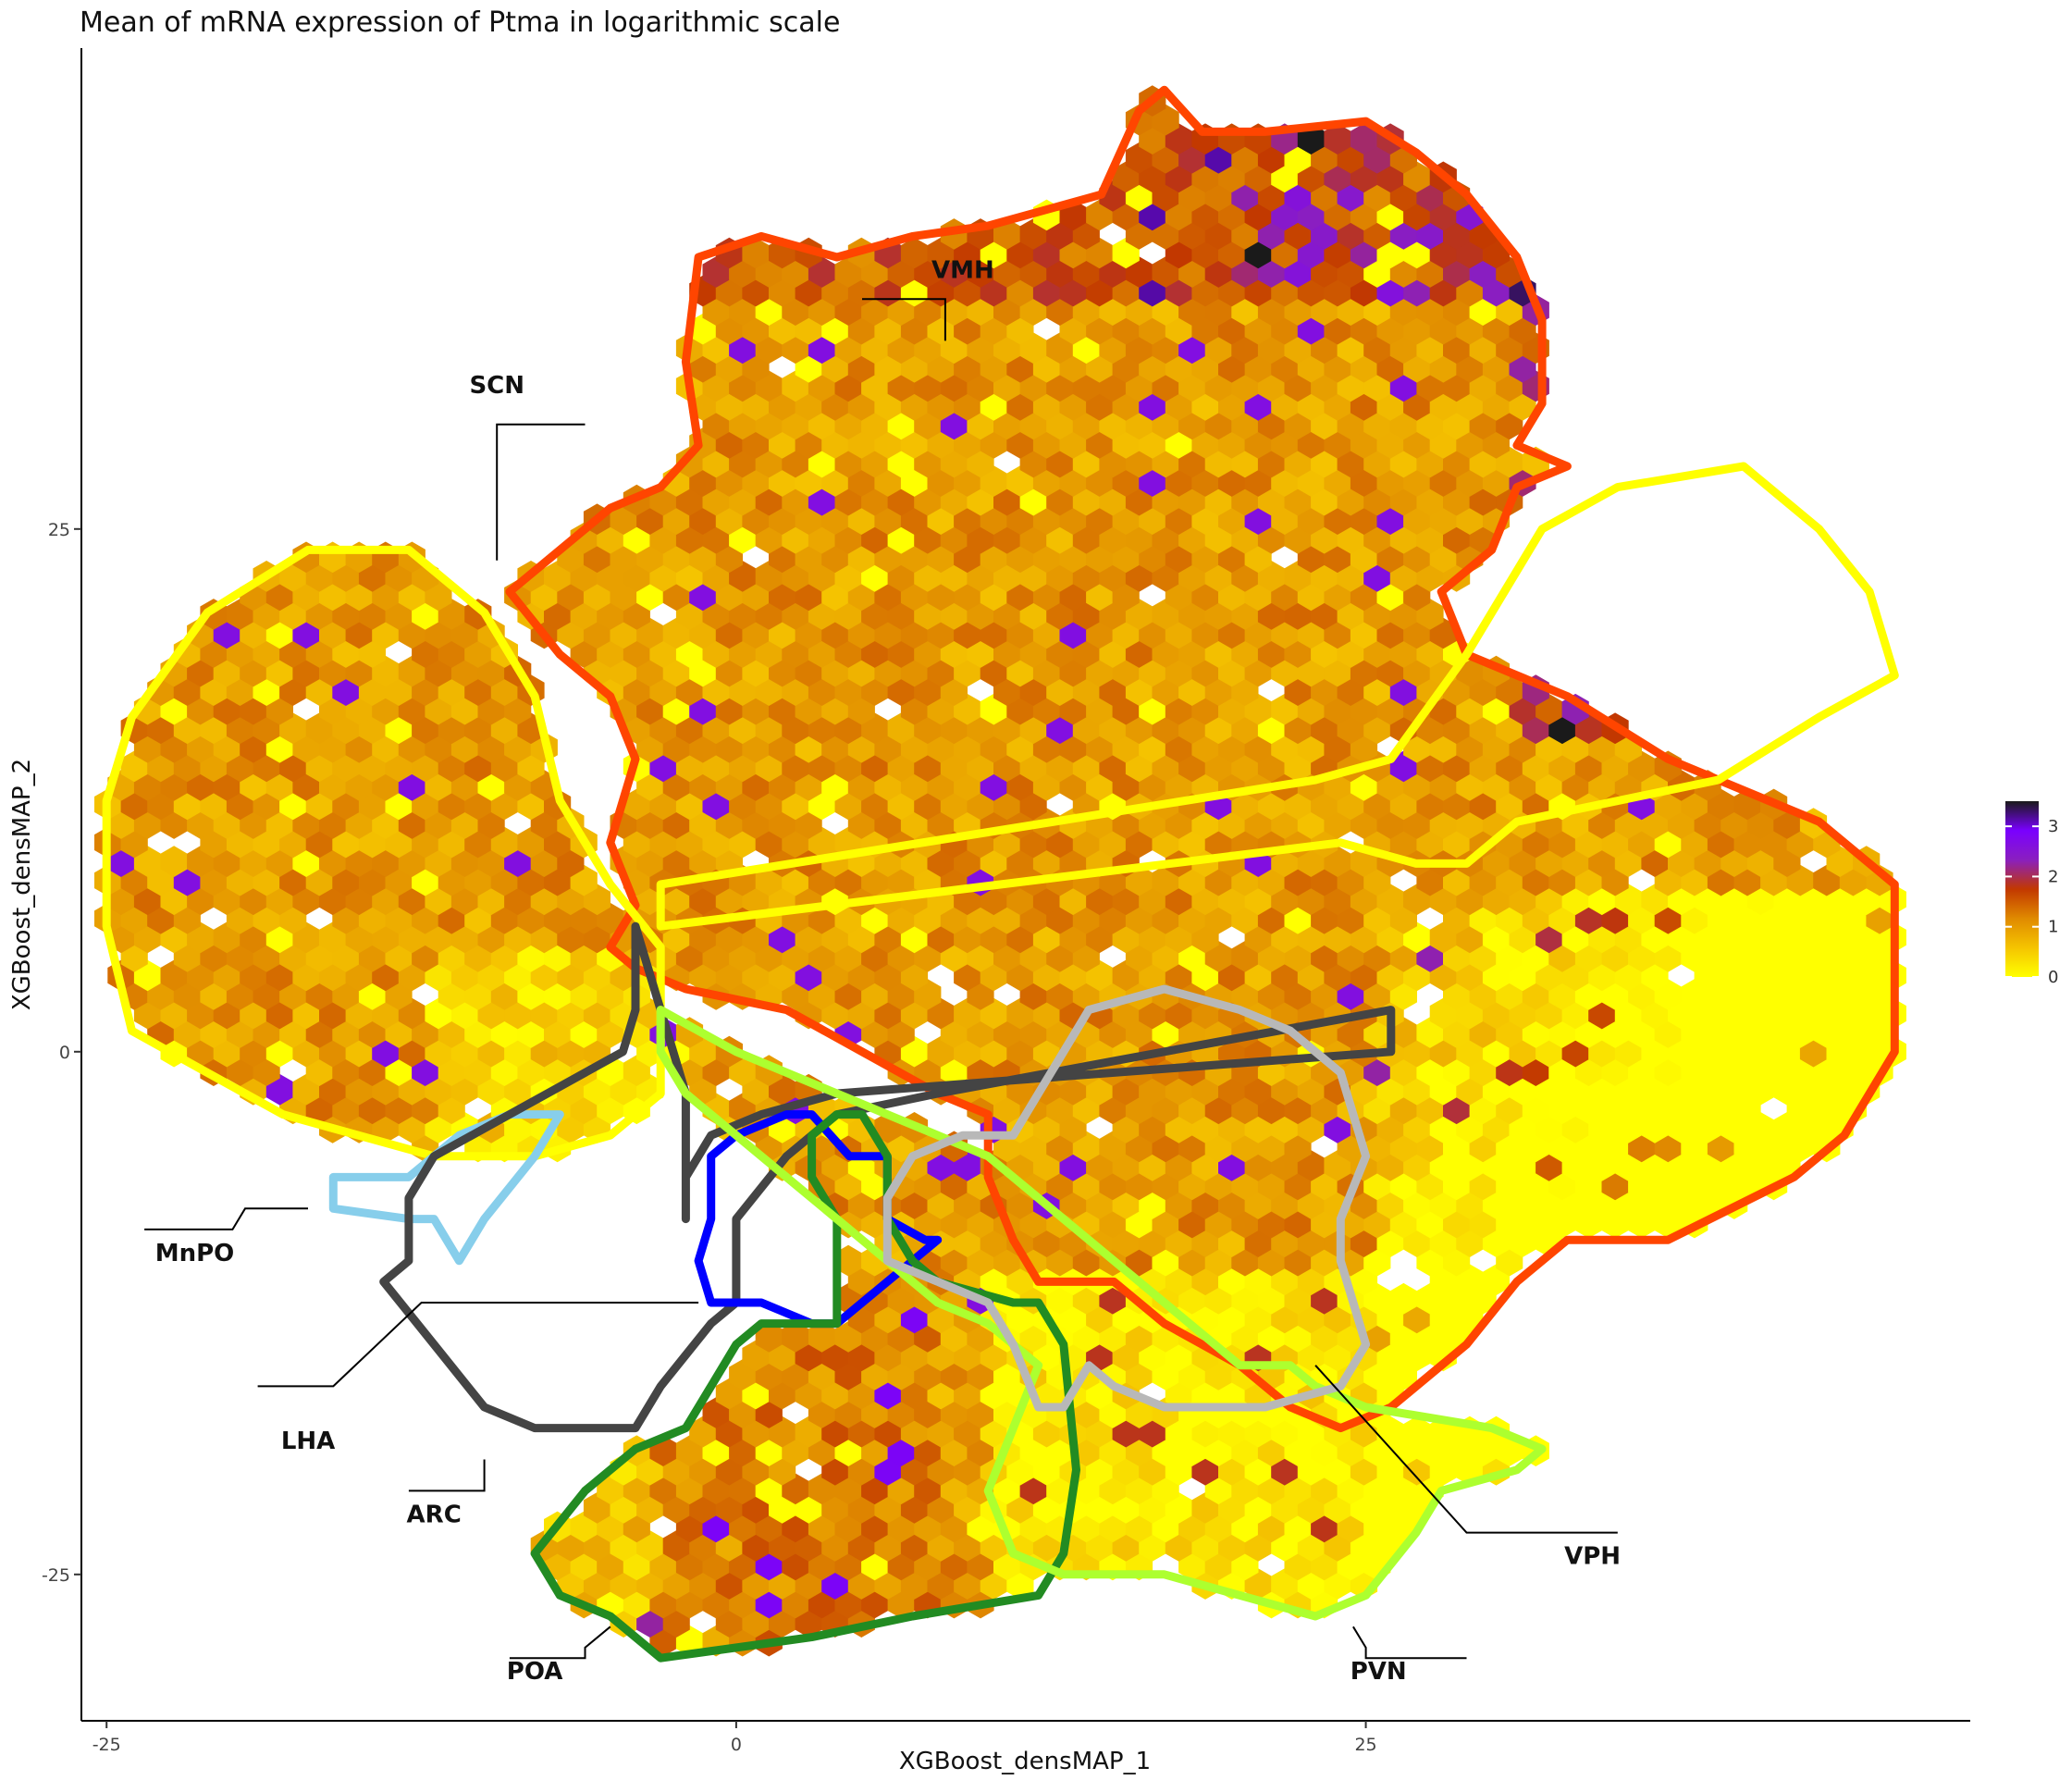  Describe the element at coordinates (308, 1441) in the screenshot. I see `region-label-lha: LHA` at that location.